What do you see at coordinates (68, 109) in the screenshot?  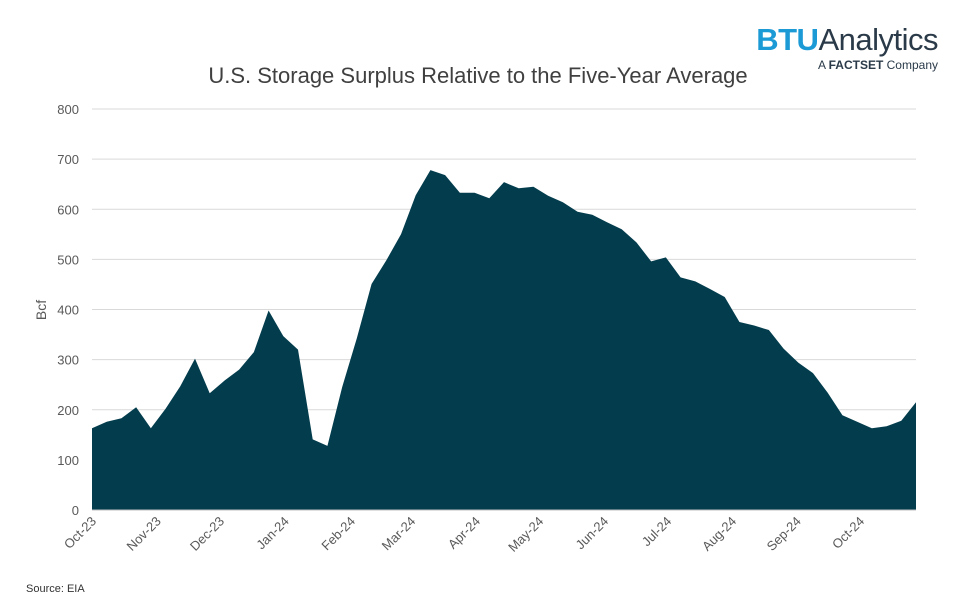 I see `y-tick-label: 800` at bounding box center [68, 109].